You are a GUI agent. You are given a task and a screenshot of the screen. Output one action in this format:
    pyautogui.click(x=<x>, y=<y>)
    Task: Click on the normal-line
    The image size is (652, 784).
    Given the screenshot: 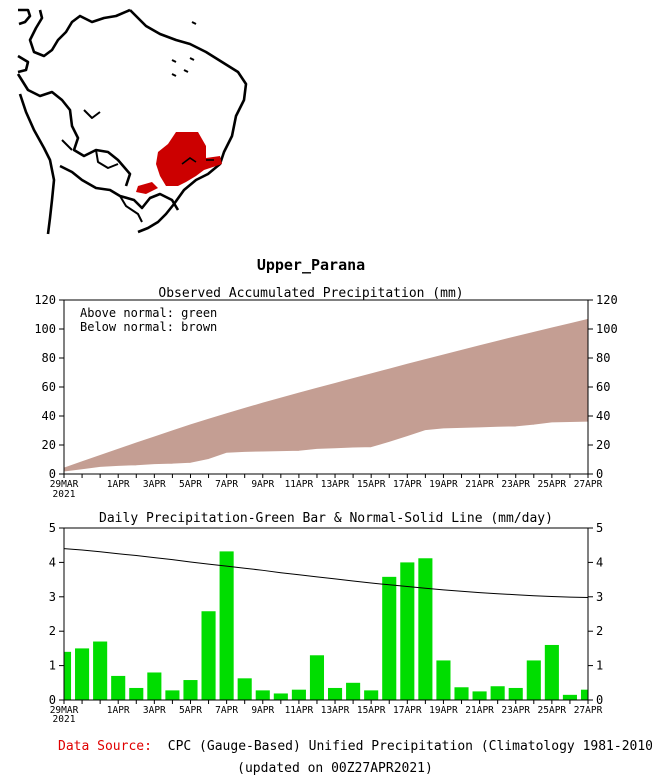 What is the action you would take?
    pyautogui.click(x=326, y=573)
    